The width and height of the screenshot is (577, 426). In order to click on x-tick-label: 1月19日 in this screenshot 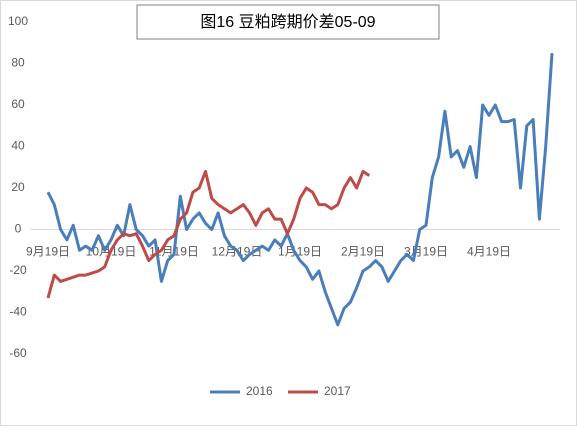, I will do `click(300, 252)`.